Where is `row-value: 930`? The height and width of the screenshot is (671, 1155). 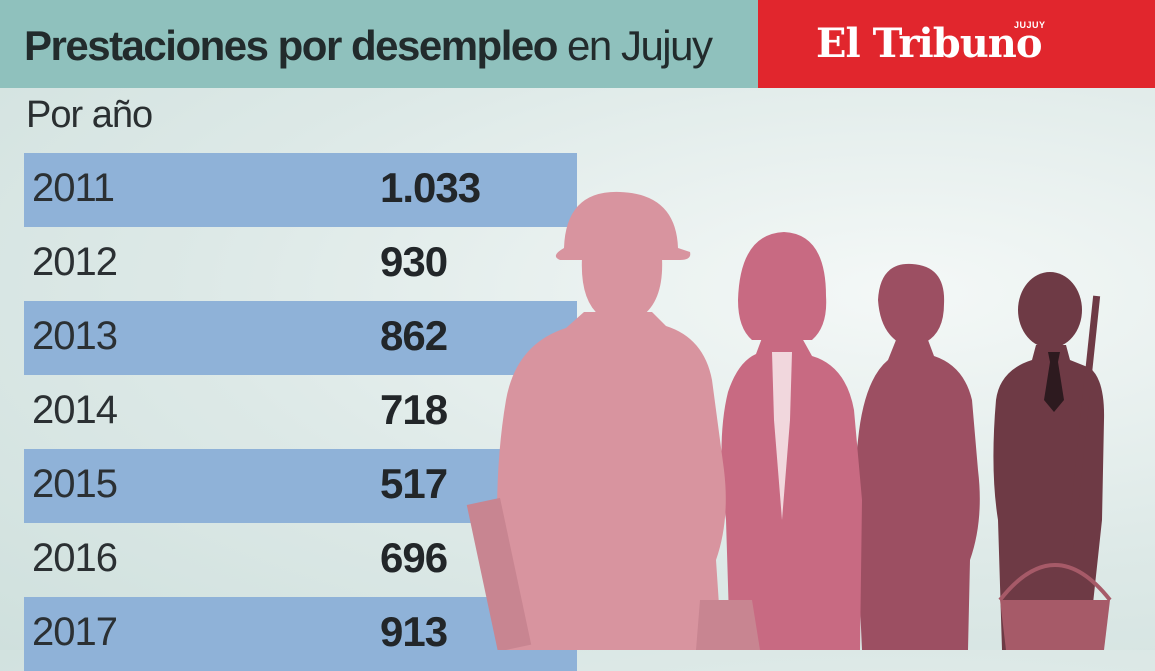 row-value: 930 is located at coordinates (414, 261).